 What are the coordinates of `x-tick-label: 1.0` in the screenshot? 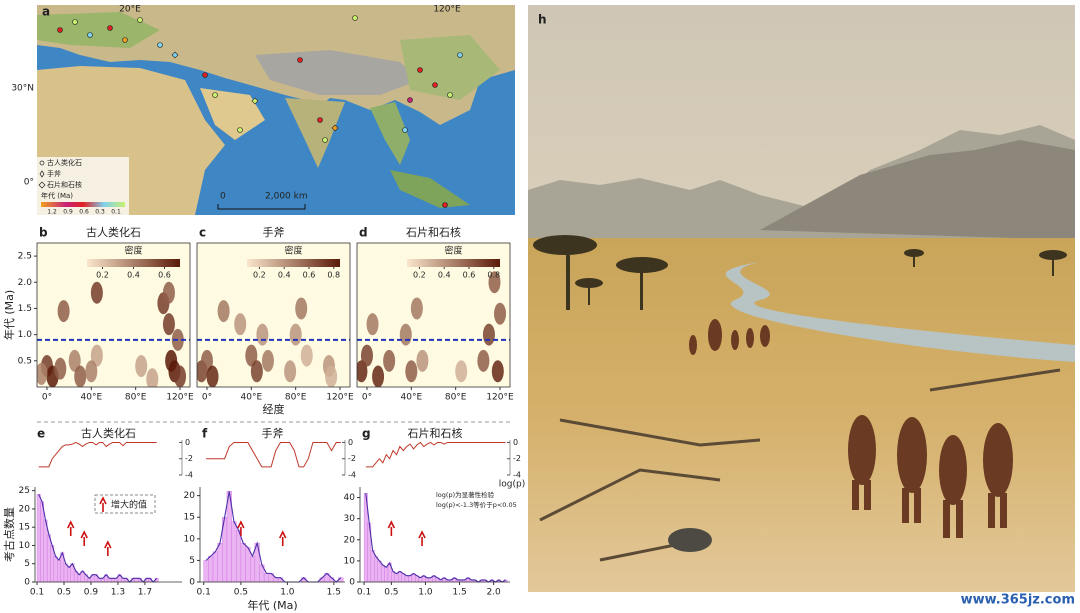 It's located at (425, 593).